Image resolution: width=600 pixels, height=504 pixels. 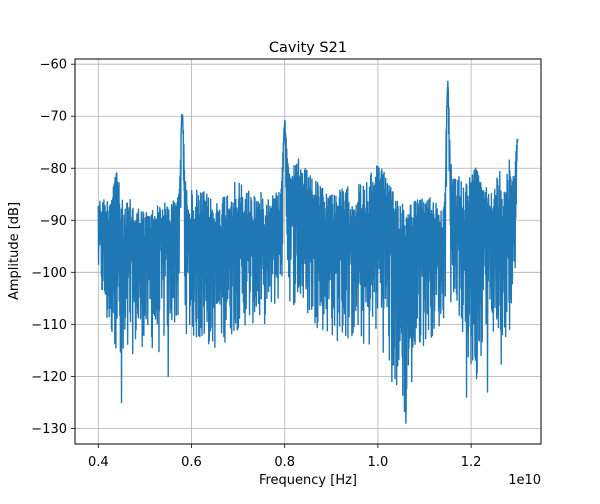 What do you see at coordinates (14, 251) in the screenshot?
I see `y-axis-label: Amplitude [dB]` at bounding box center [14, 251].